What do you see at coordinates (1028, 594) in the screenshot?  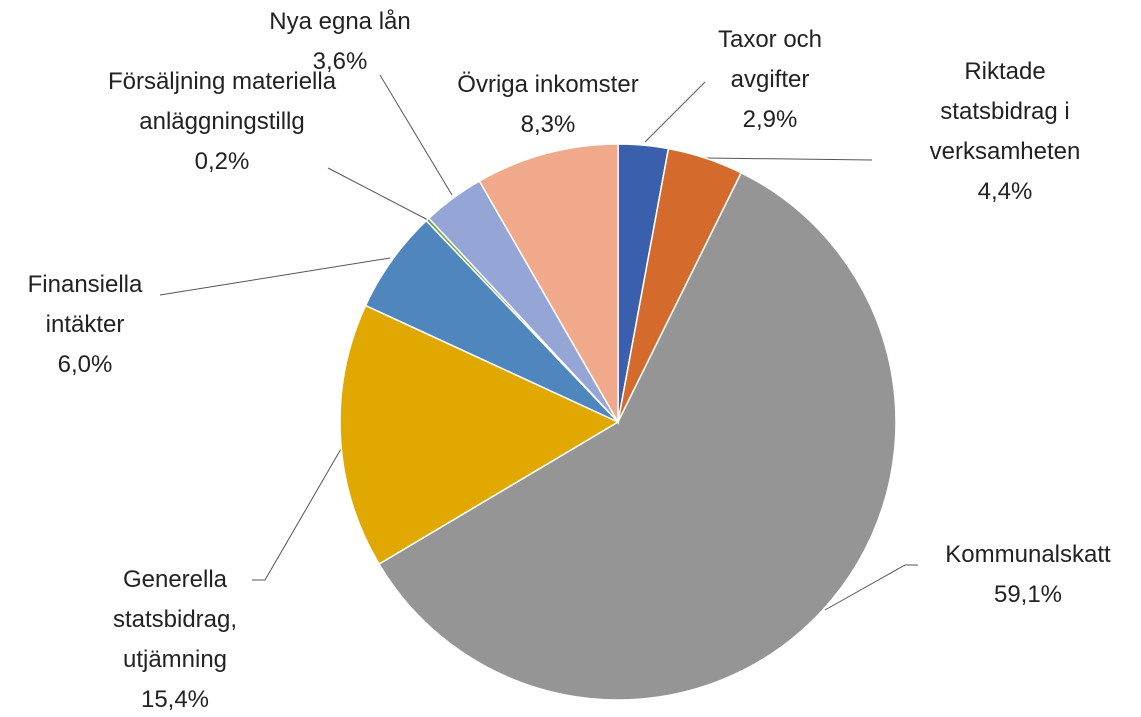 I see `value-label: 59,1%` at bounding box center [1028, 594].